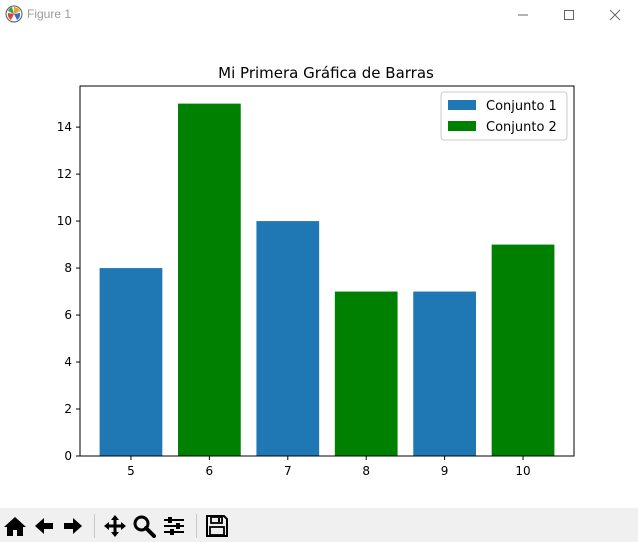 This screenshot has height=542, width=638. What do you see at coordinates (68, 315) in the screenshot?
I see `y-tick-label: 6` at bounding box center [68, 315].